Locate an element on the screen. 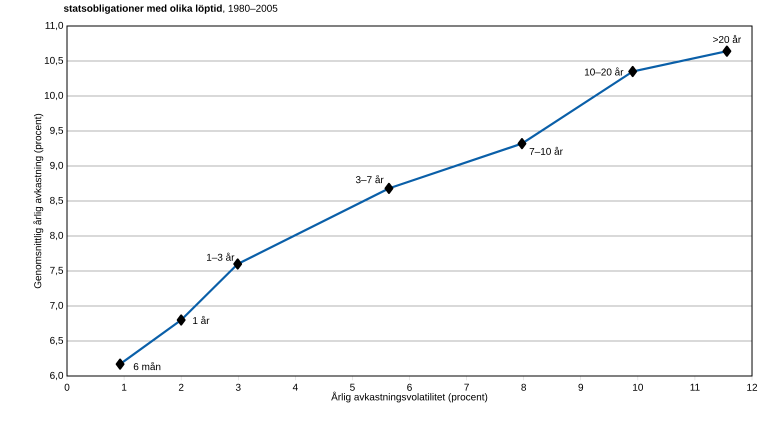 This screenshot has width=765, height=424. y-tick-label: 7,0 is located at coordinates (57, 306).